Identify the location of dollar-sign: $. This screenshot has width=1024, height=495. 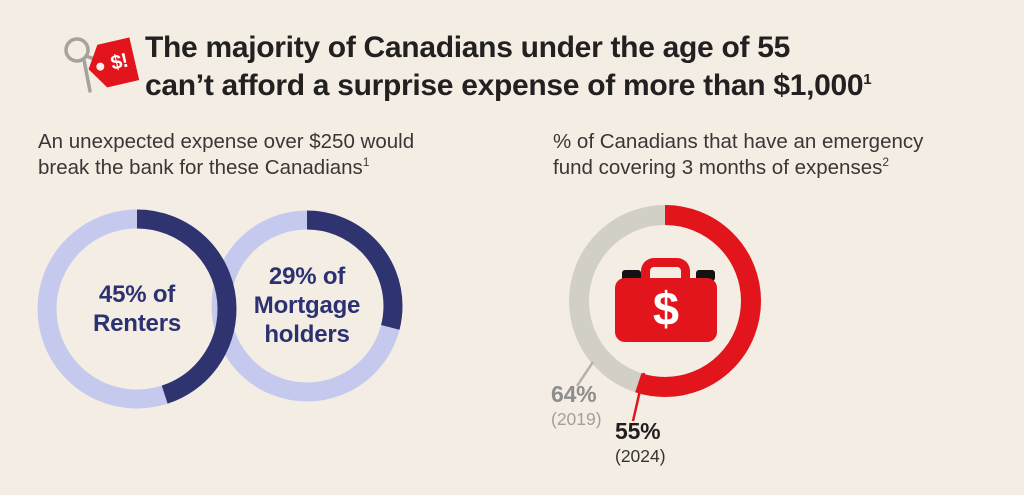
(666, 308).